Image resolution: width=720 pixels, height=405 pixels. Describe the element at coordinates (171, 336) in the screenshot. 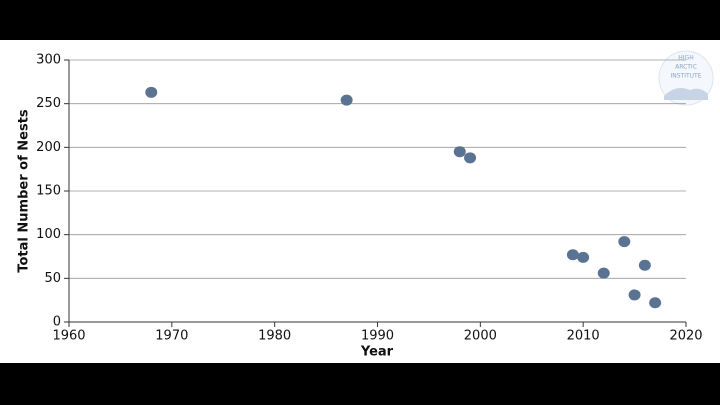

I see `x-tick-label: 1970` at that location.